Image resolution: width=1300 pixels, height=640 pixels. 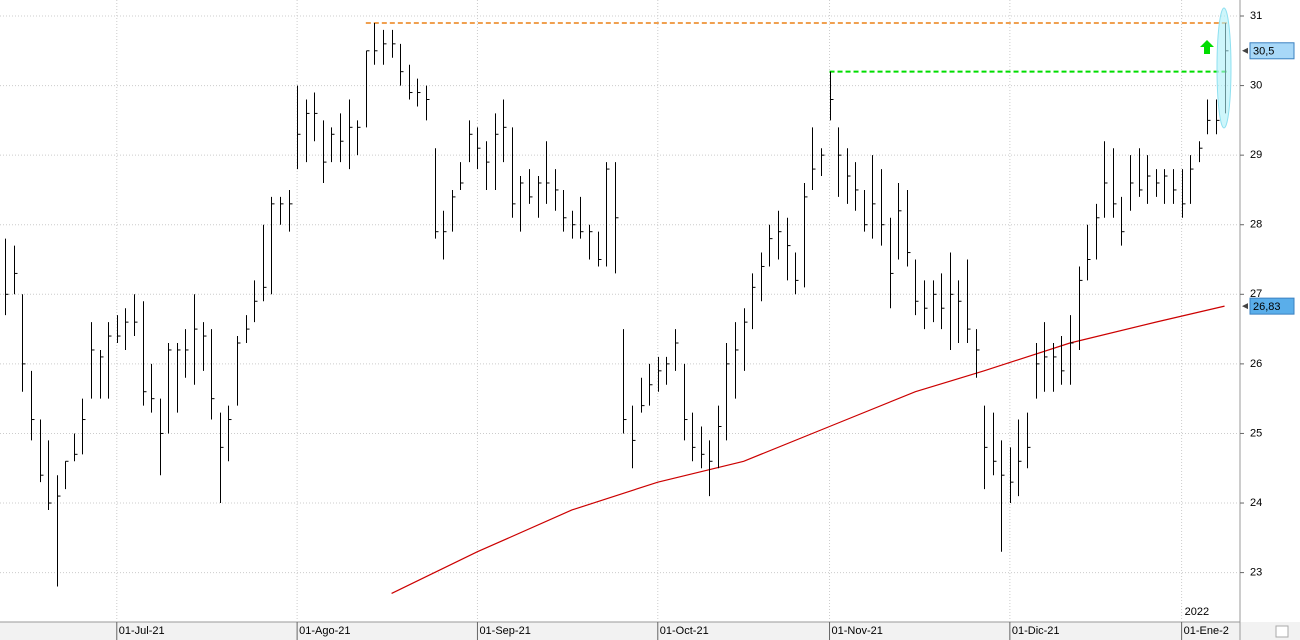 I want to click on x-tick-label: 01-Sep-21, so click(x=504, y=631).